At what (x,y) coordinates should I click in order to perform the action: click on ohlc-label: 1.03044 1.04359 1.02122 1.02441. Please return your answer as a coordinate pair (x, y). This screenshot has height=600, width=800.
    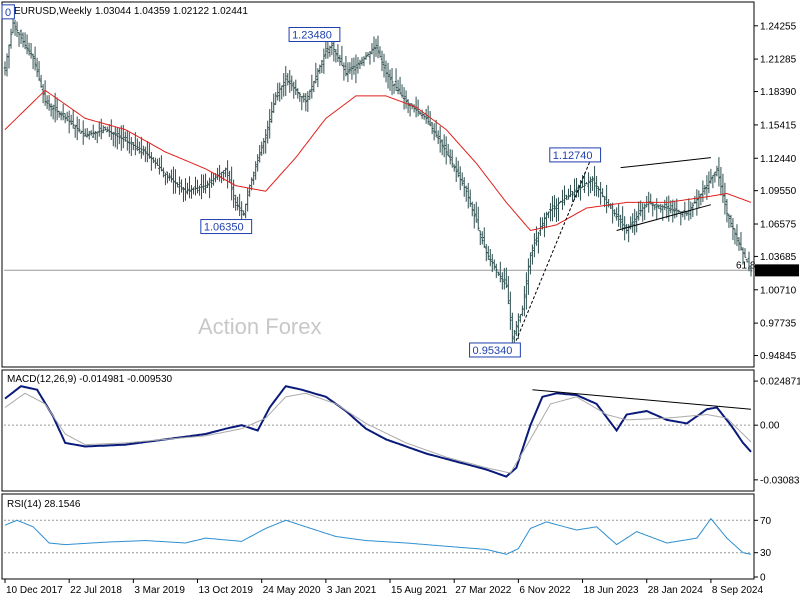
    Looking at the image, I should click on (171, 11).